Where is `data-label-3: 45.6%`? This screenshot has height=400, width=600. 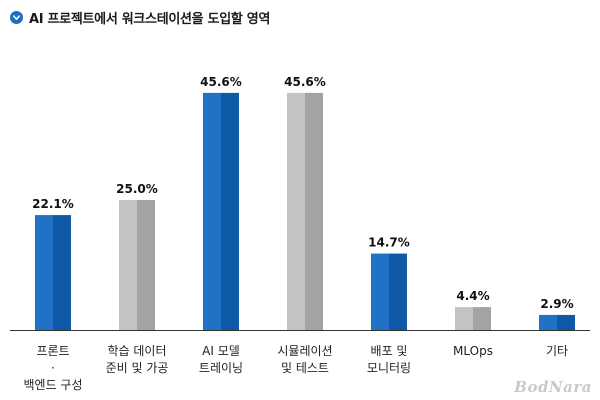 data-label-3: 45.6% is located at coordinates (221, 82).